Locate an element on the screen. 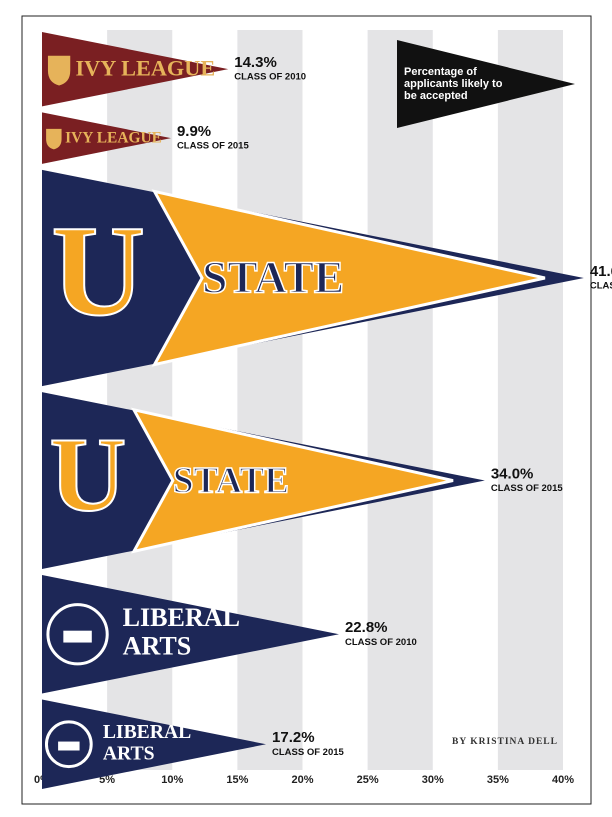 This screenshot has width=612, height=817. legend-text: applicants likely to is located at coordinates (453, 84).